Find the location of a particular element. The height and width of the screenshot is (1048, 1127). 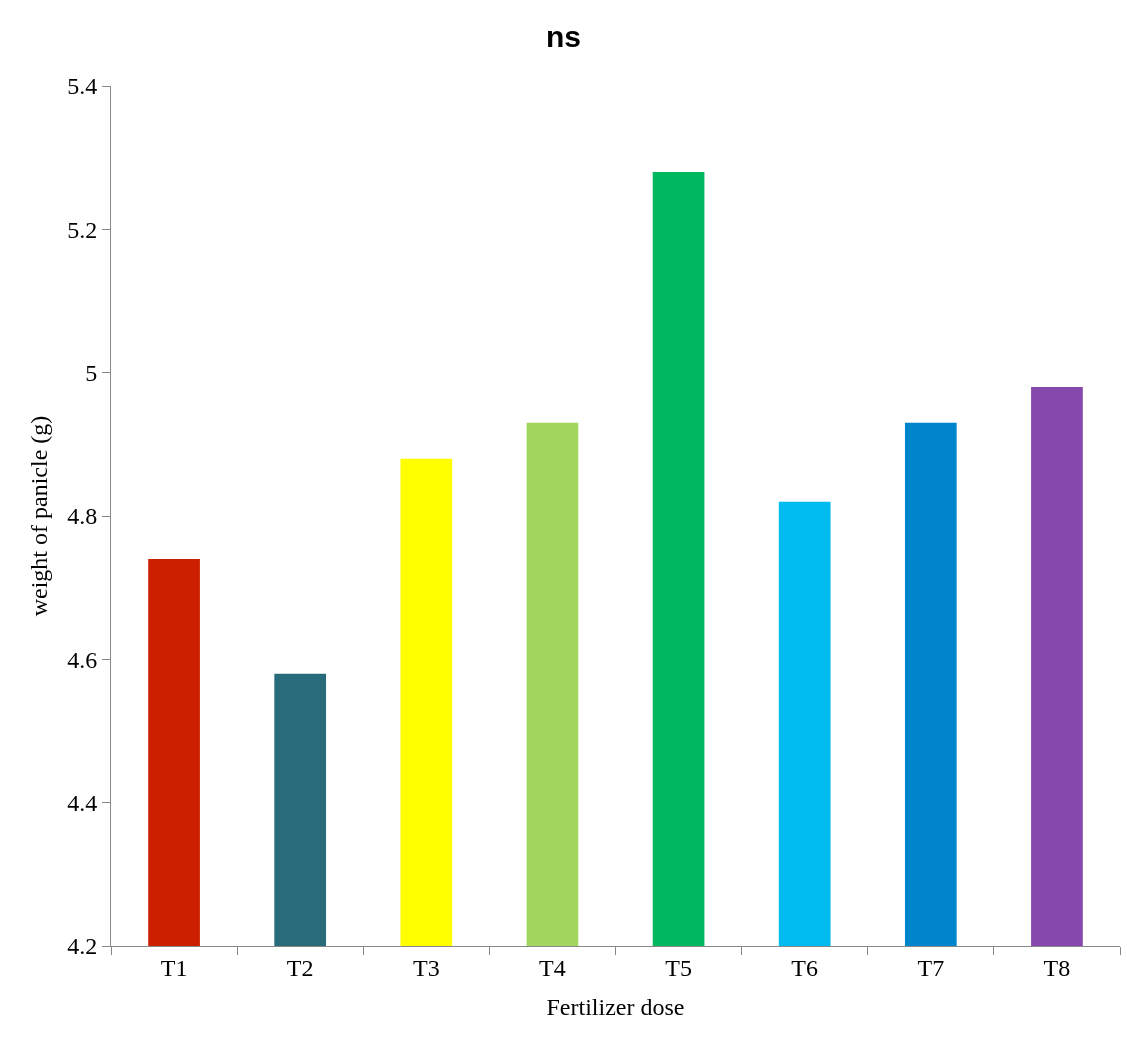

y-tick-label: 4.2 is located at coordinates (82, 946).